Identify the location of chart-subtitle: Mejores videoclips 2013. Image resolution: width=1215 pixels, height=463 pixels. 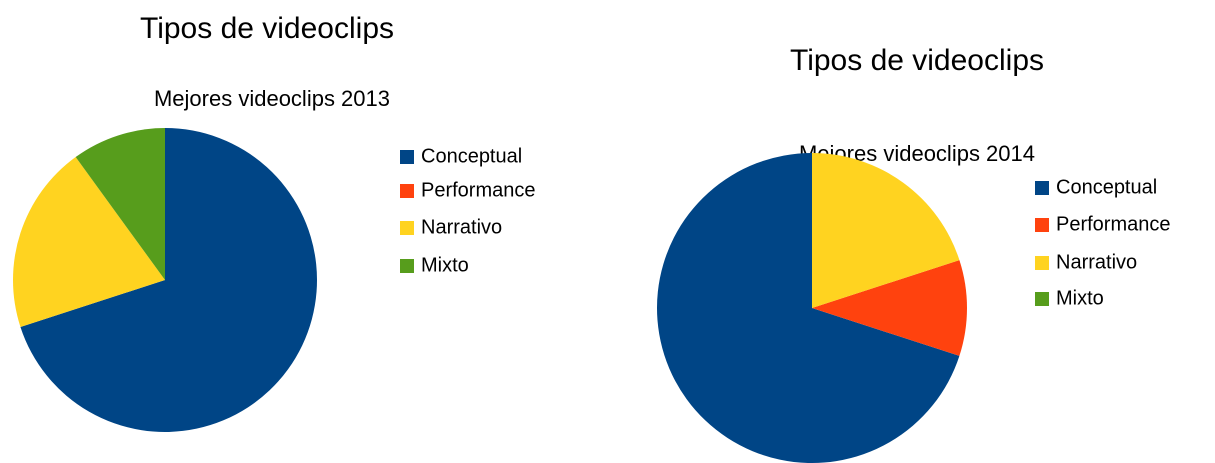
(272, 98).